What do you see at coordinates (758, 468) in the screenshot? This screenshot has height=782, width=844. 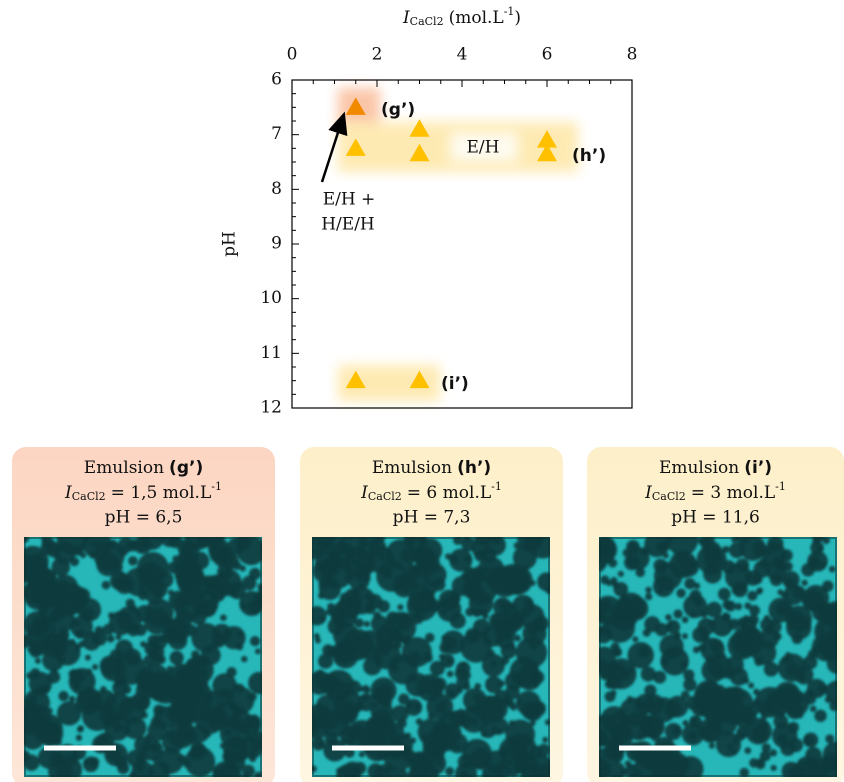 I see `panel-label: (i’)` at bounding box center [758, 468].